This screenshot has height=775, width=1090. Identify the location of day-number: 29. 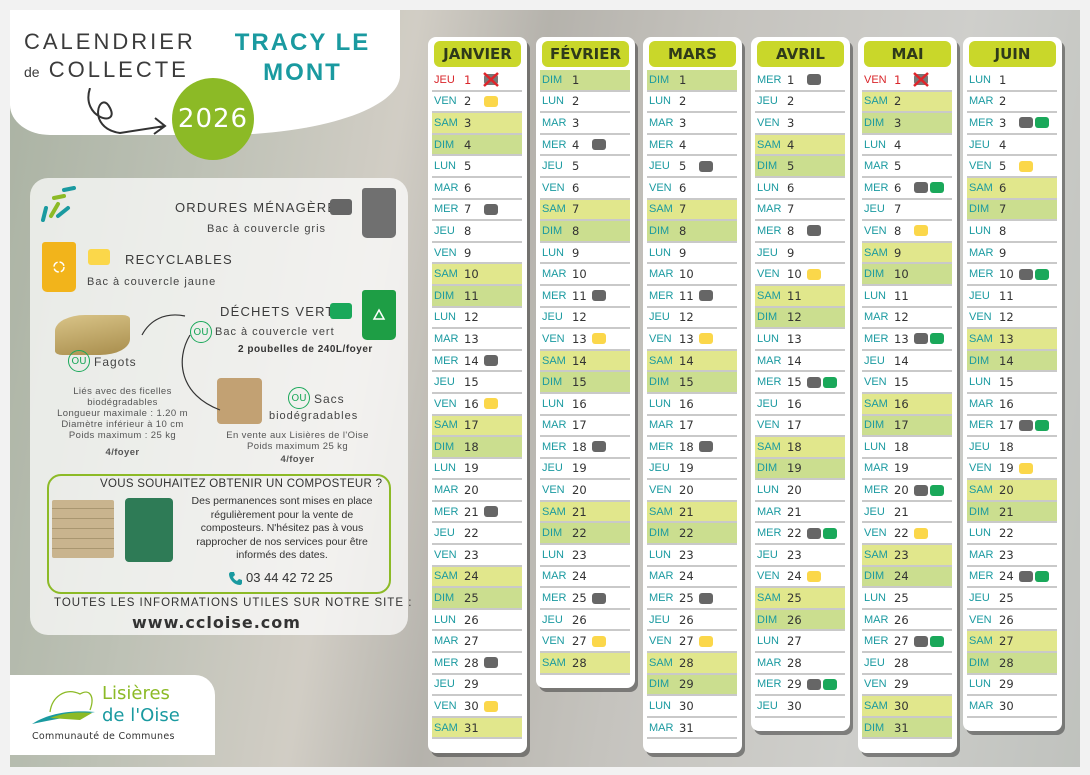
(901, 684).